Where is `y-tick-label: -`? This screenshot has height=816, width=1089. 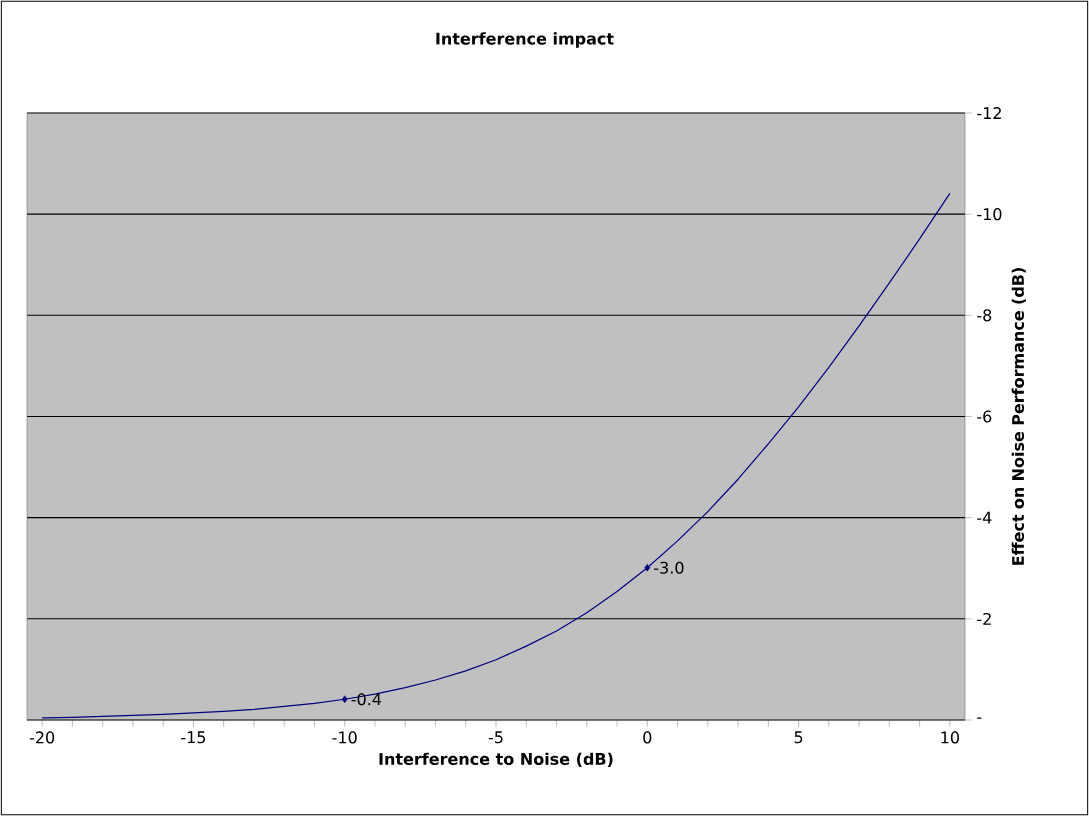
y-tick-label: - is located at coordinates (979, 718).